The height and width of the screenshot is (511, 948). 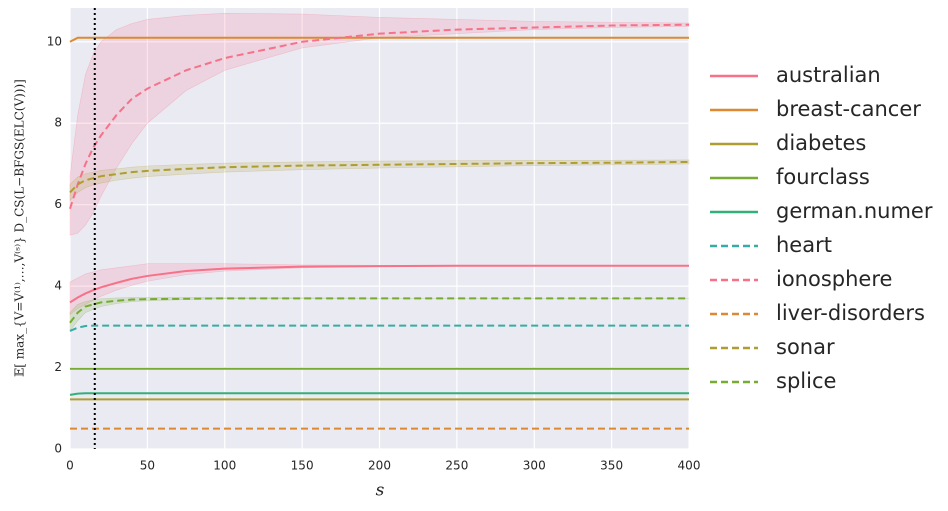 What do you see at coordinates (147, 466) in the screenshot?
I see `x-tick-label: 50` at bounding box center [147, 466].